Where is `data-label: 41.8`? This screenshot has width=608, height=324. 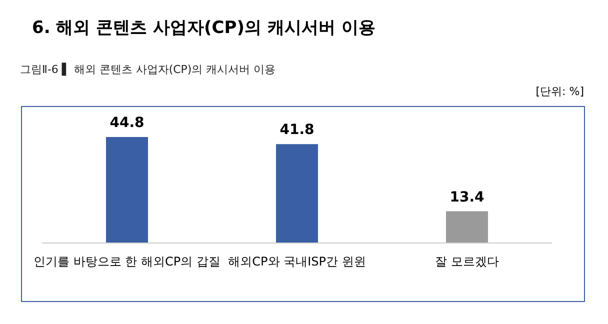
data-label: 41.8 is located at coordinates (297, 130).